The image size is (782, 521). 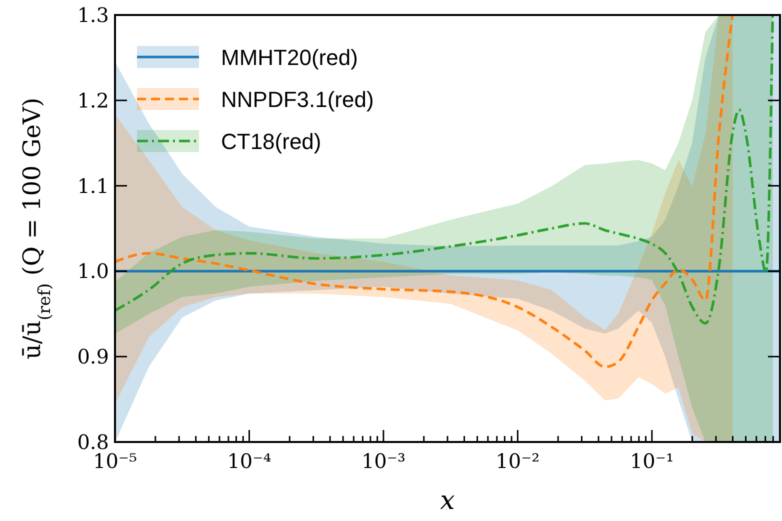 I want to click on x-tick-label: 10⁻³, so click(x=383, y=461).